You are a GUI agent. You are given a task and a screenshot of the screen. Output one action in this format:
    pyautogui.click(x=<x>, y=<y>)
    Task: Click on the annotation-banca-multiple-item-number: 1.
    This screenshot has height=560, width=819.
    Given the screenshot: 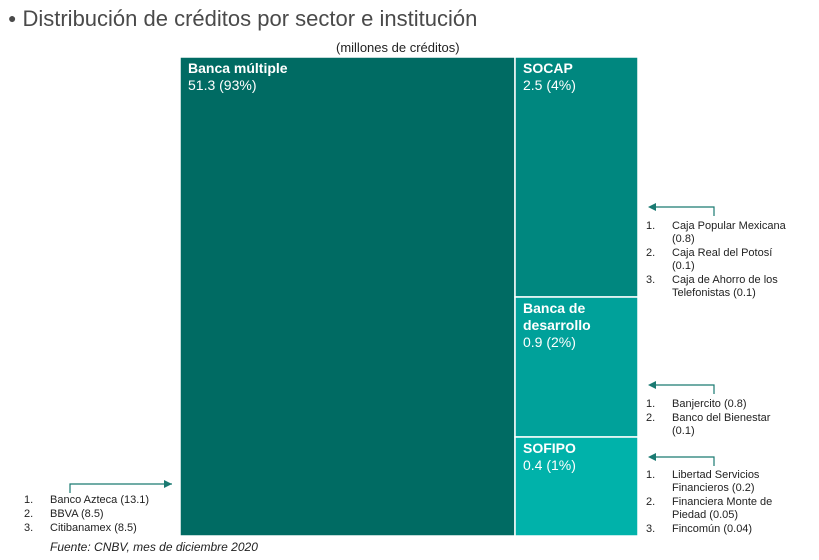 What is the action you would take?
    pyautogui.click(x=29, y=500)
    